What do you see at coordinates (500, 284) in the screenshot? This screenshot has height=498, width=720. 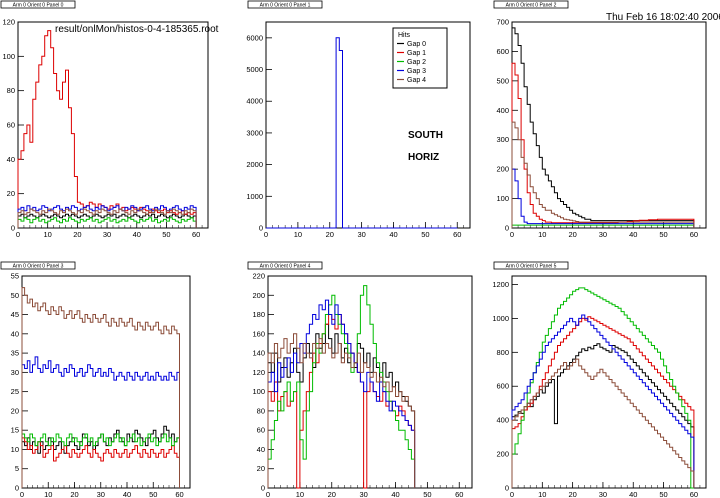 I see `y-tick-label: 1200` at bounding box center [500, 284].